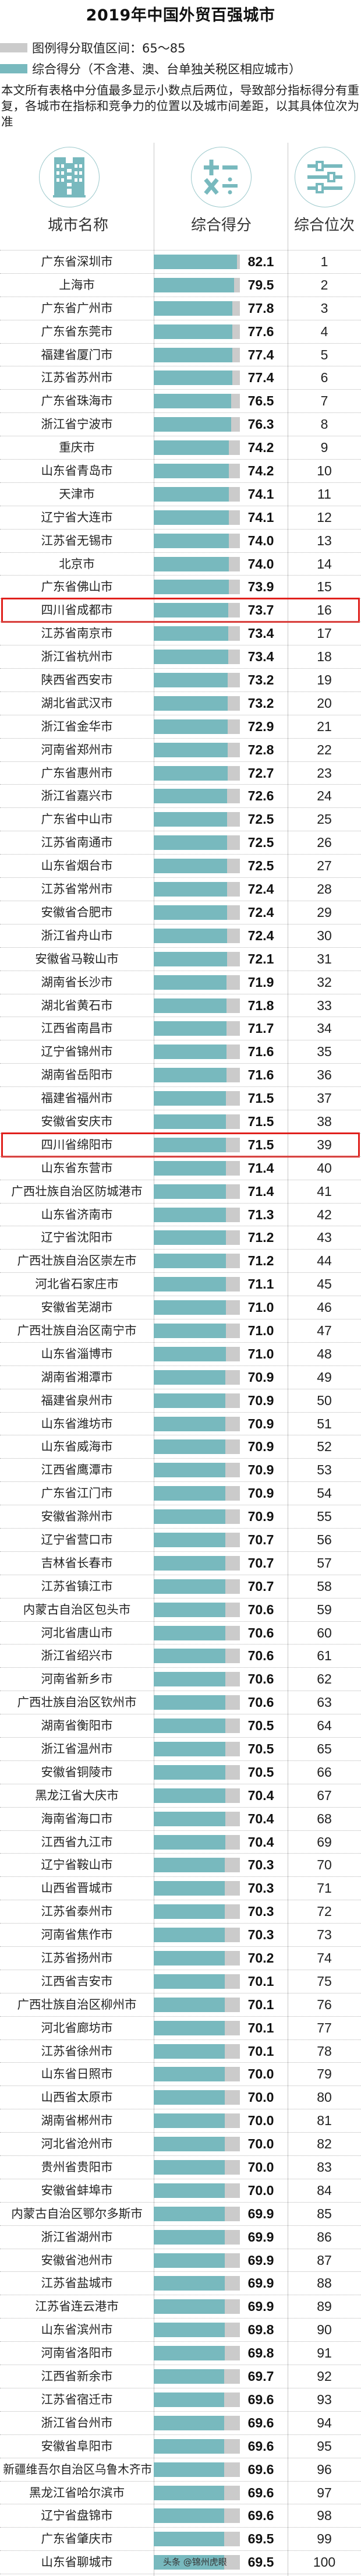  What do you see at coordinates (325, 2214) in the screenshot?
I see `rank-label: 85` at bounding box center [325, 2214].